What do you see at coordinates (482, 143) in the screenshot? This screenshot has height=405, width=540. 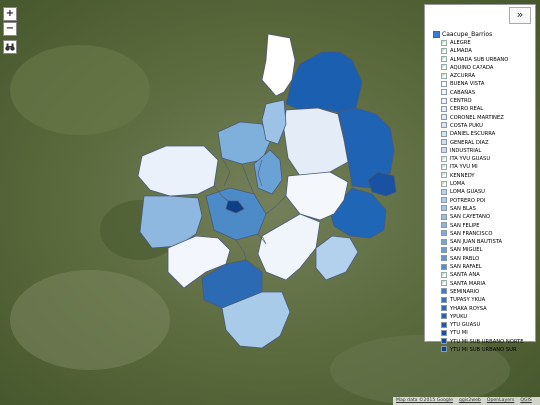 I see `legend-item: GENERAL DIAZ` at bounding box center [482, 143].